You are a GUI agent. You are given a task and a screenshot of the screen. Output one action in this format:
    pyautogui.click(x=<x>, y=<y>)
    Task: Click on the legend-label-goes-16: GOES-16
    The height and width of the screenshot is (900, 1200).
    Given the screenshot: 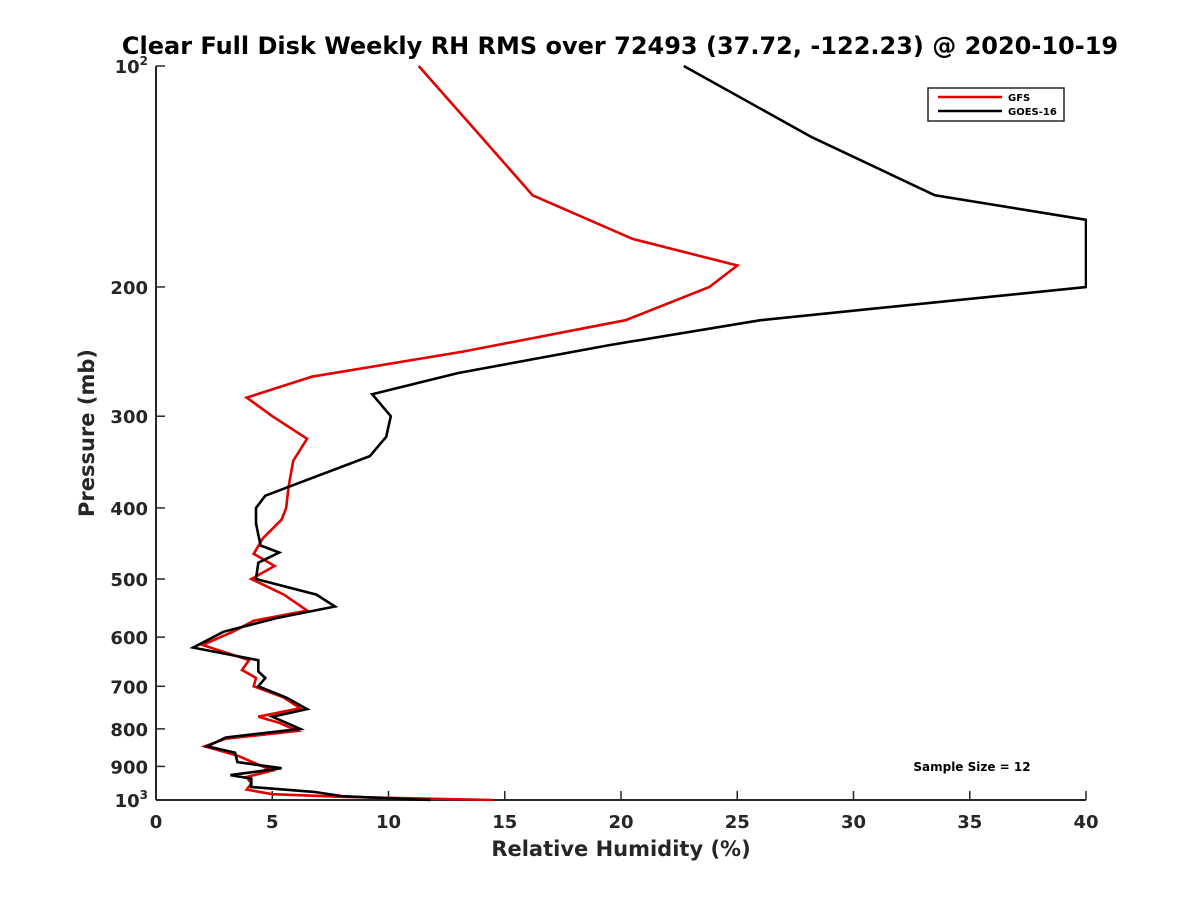 What is the action you would take?
    pyautogui.click(x=1032, y=112)
    